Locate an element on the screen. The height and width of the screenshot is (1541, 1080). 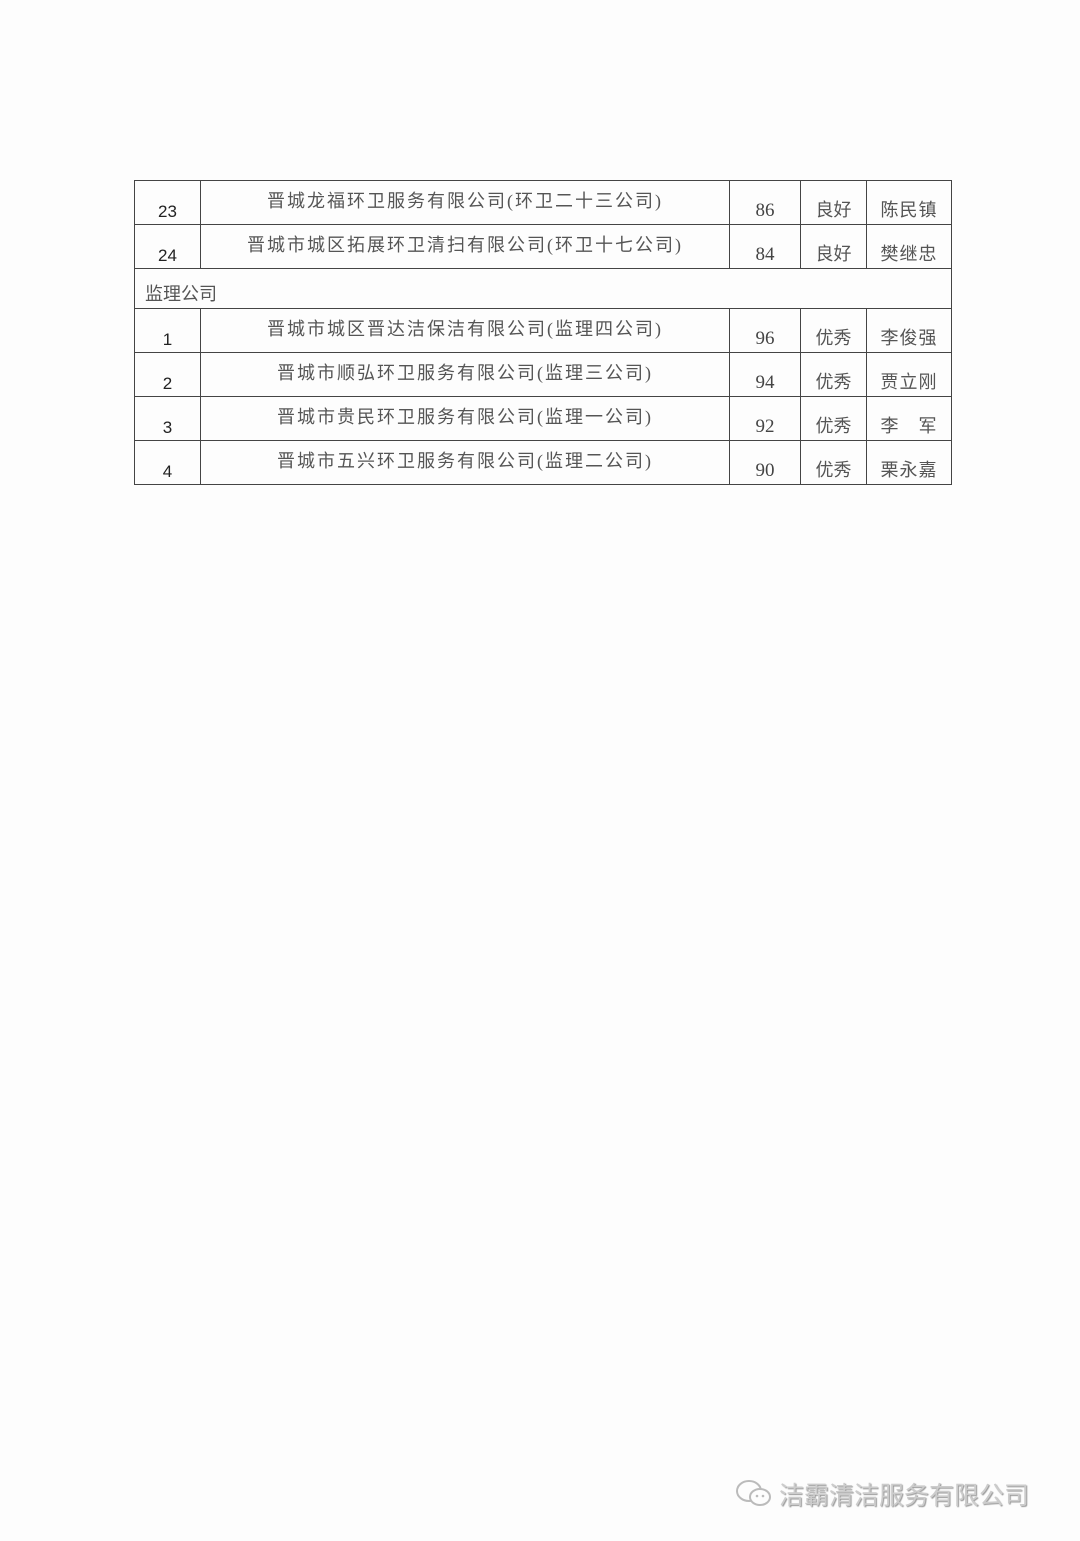
section-row: 监理公司 is located at coordinates (543, 288).